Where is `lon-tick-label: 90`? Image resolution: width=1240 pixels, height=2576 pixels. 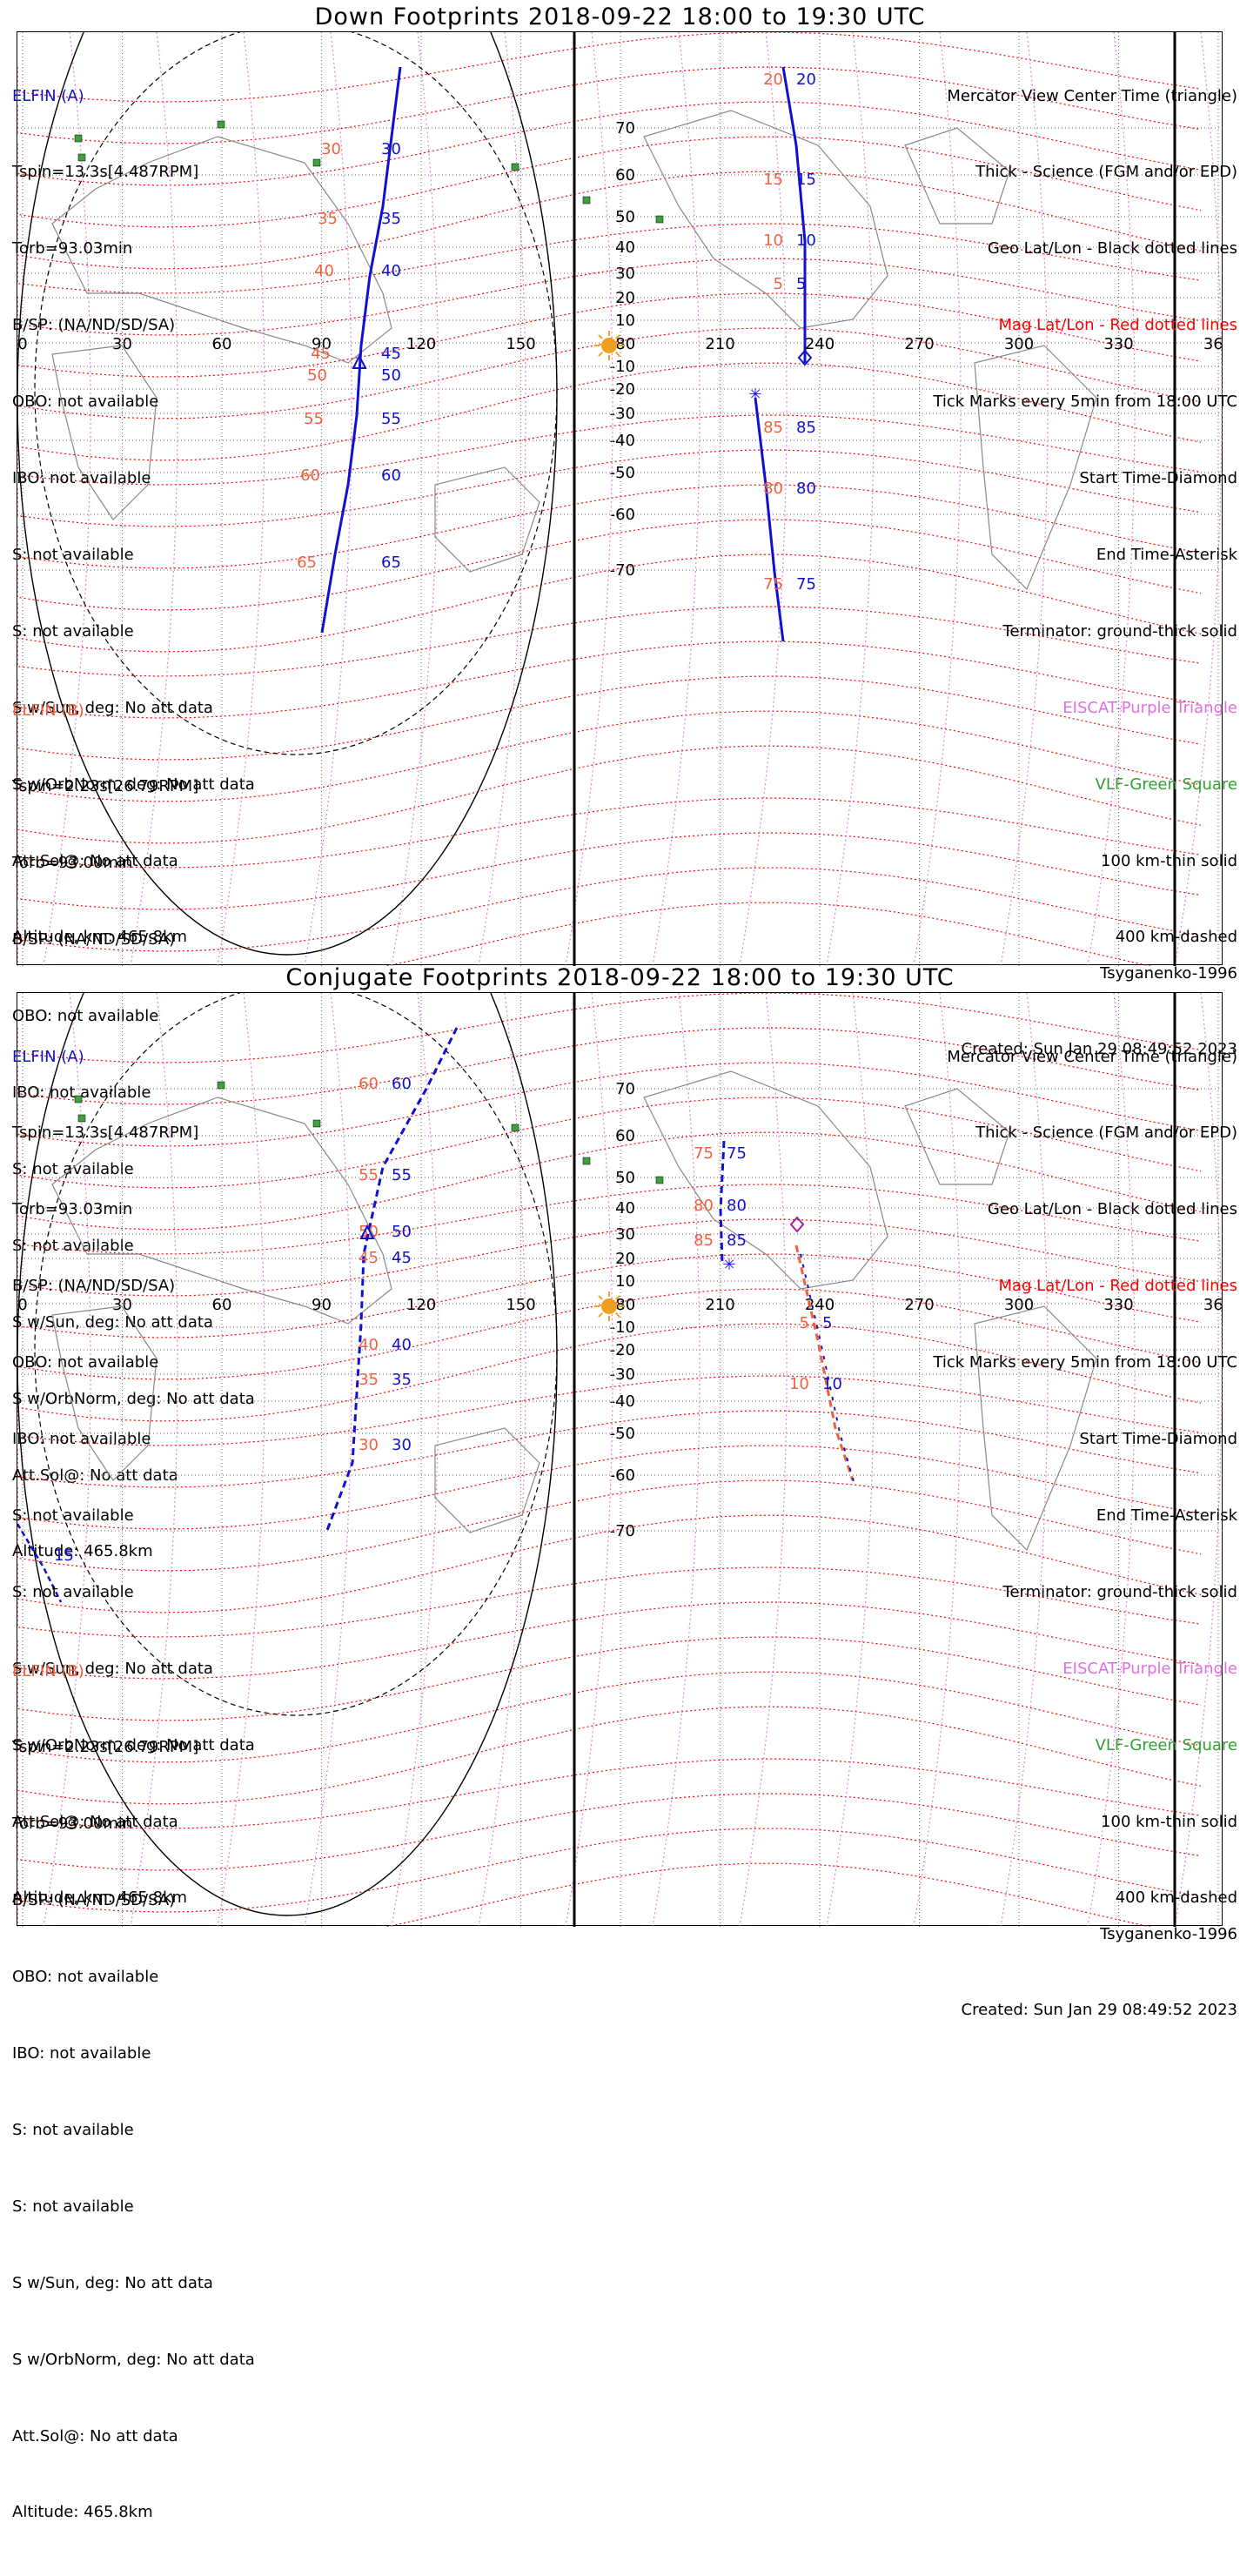 lon-tick-label: 90 is located at coordinates (322, 1305).